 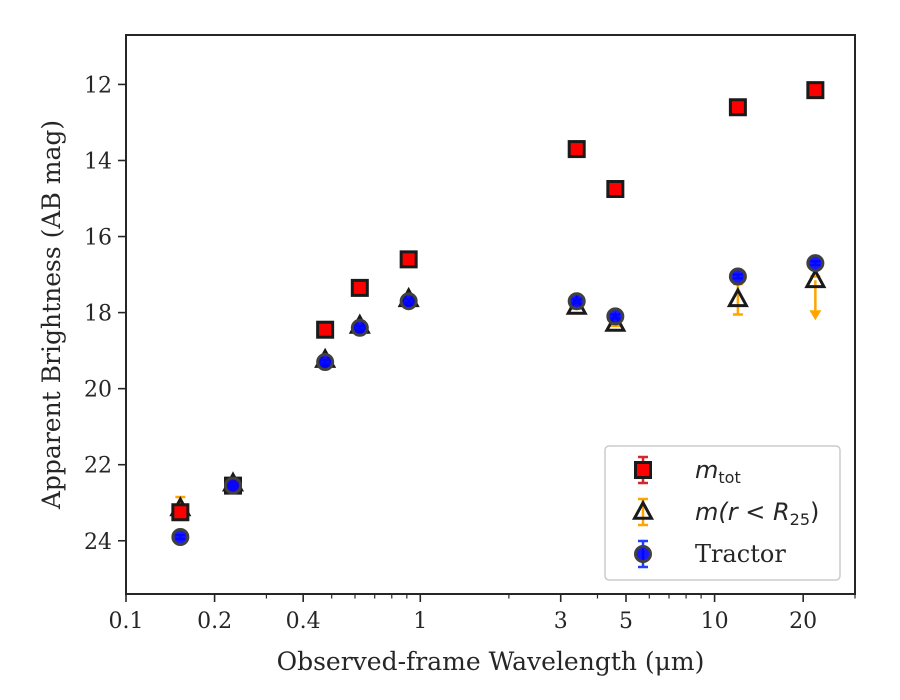 What do you see at coordinates (98, 542) in the screenshot?
I see `y-tick-label: 24` at bounding box center [98, 542].